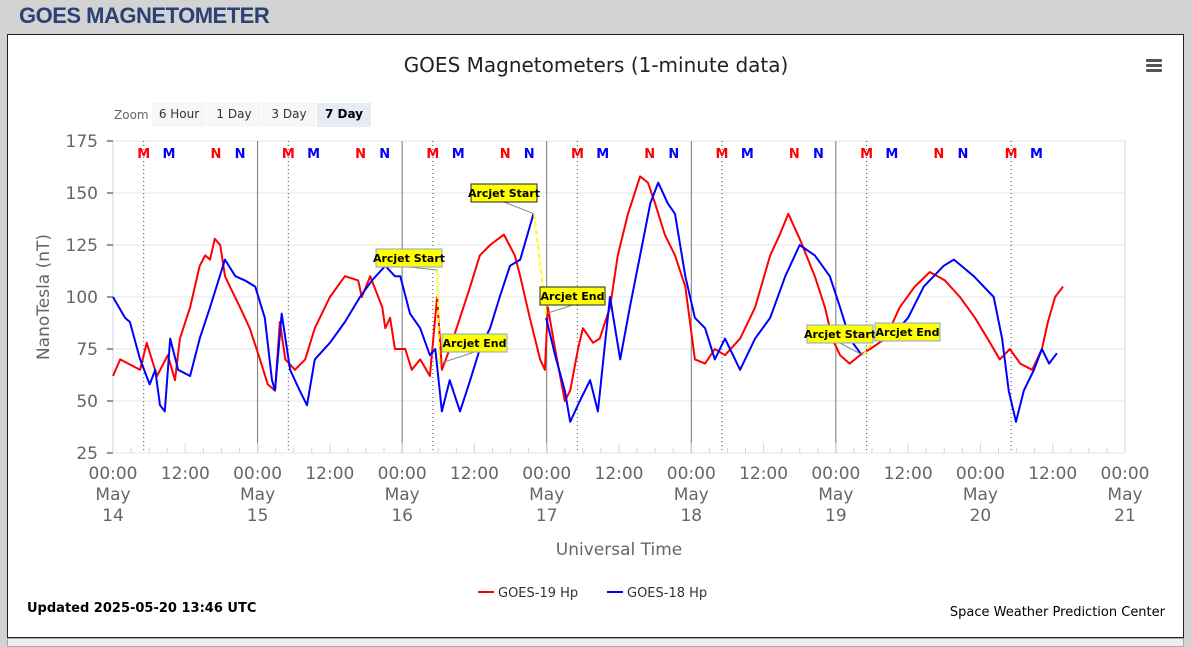 The width and height of the screenshot is (1192, 647). Describe the element at coordinates (82, 142) in the screenshot. I see `y-tick-label: 175` at that location.